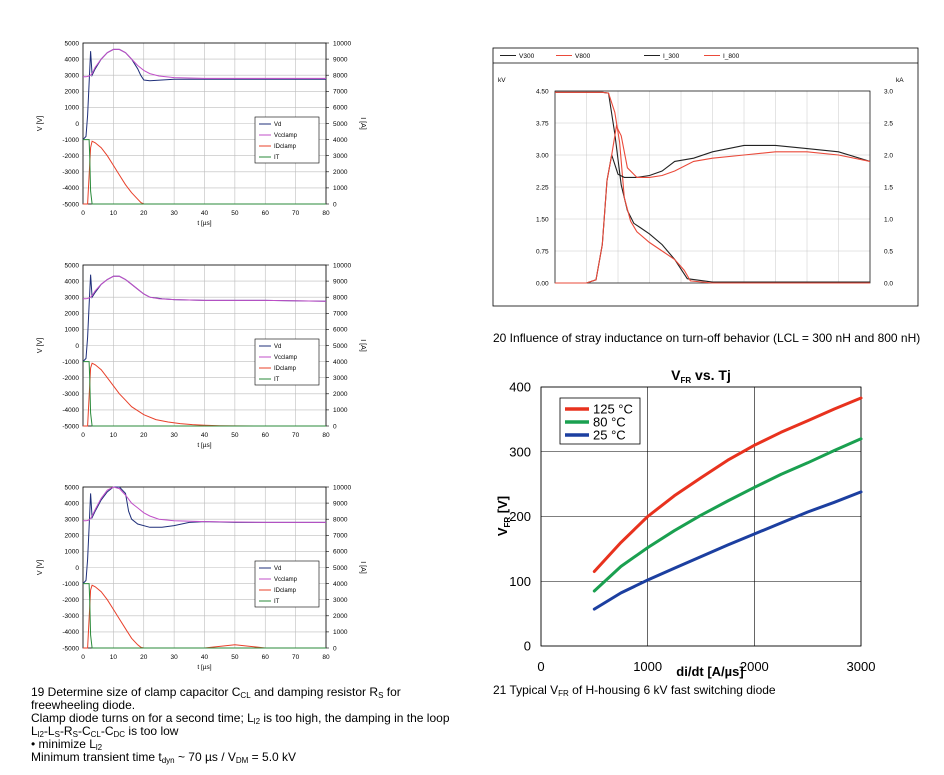 The height and width of the screenshot is (775, 944). I want to click on y-tick-label: 1.50, so click(542, 219).